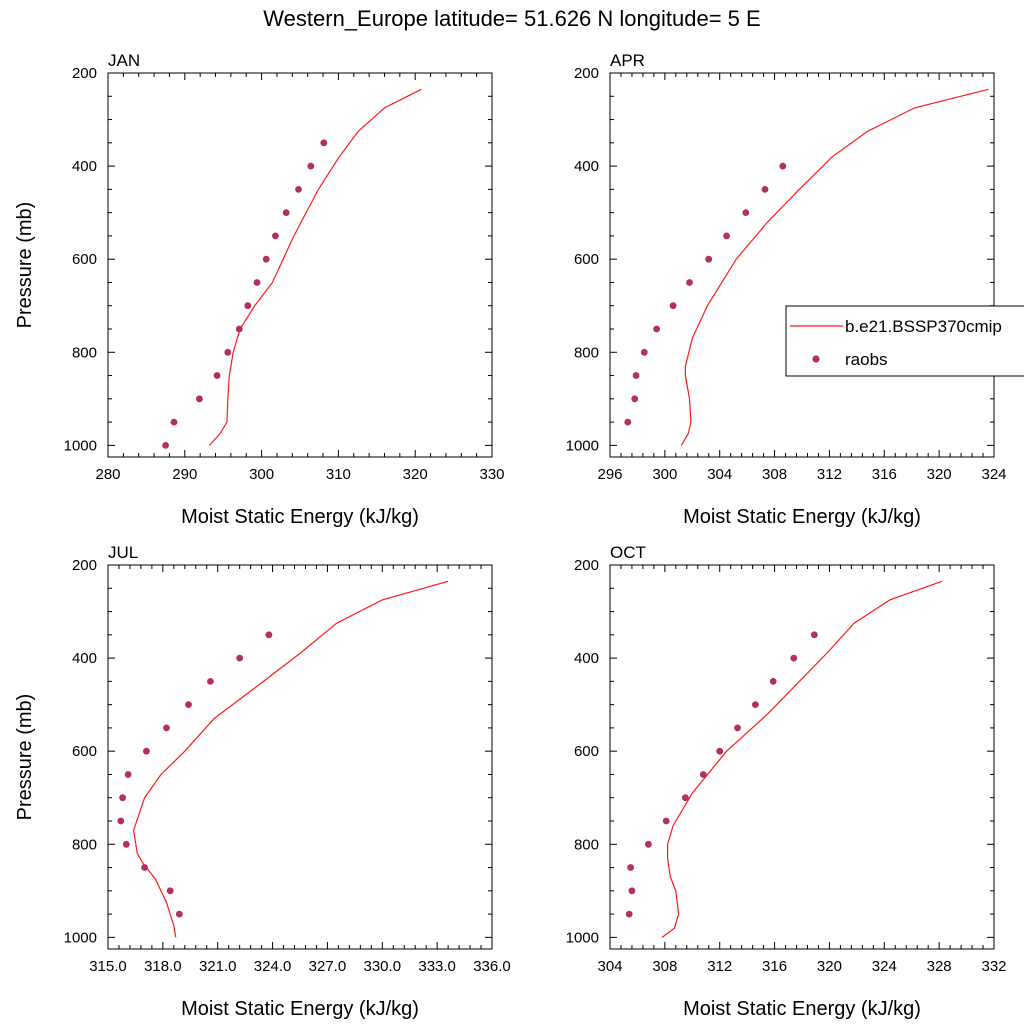  Describe the element at coordinates (124, 60) in the screenshot. I see `panel-title: JAN` at that location.